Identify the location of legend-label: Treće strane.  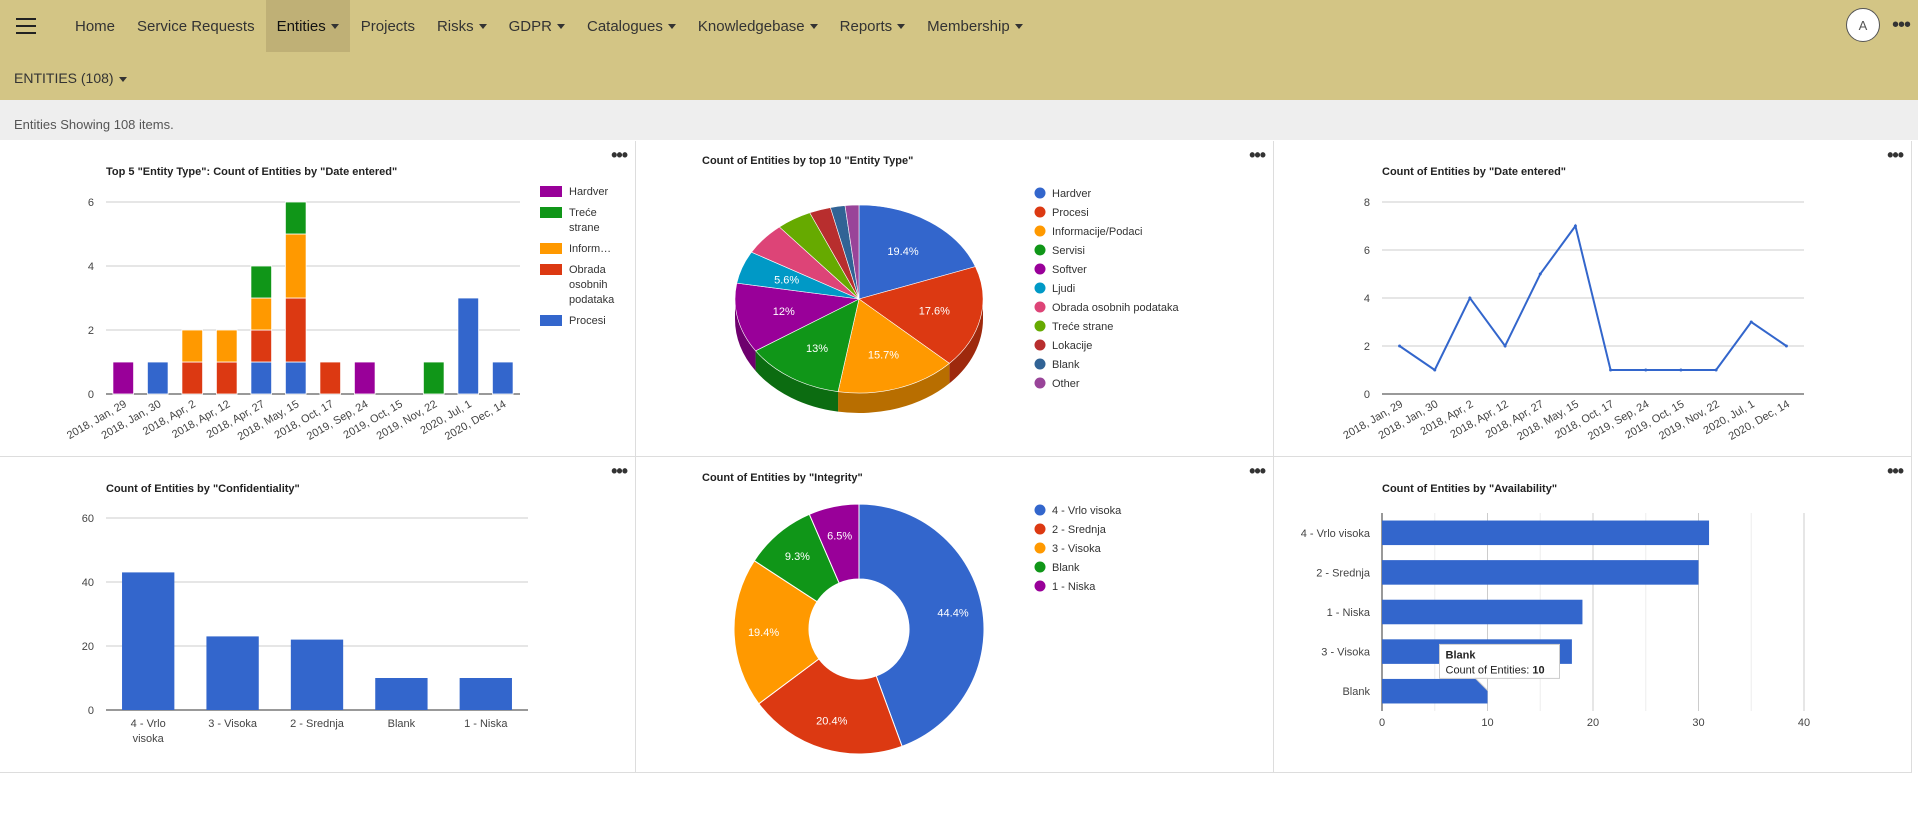
(1082, 327).